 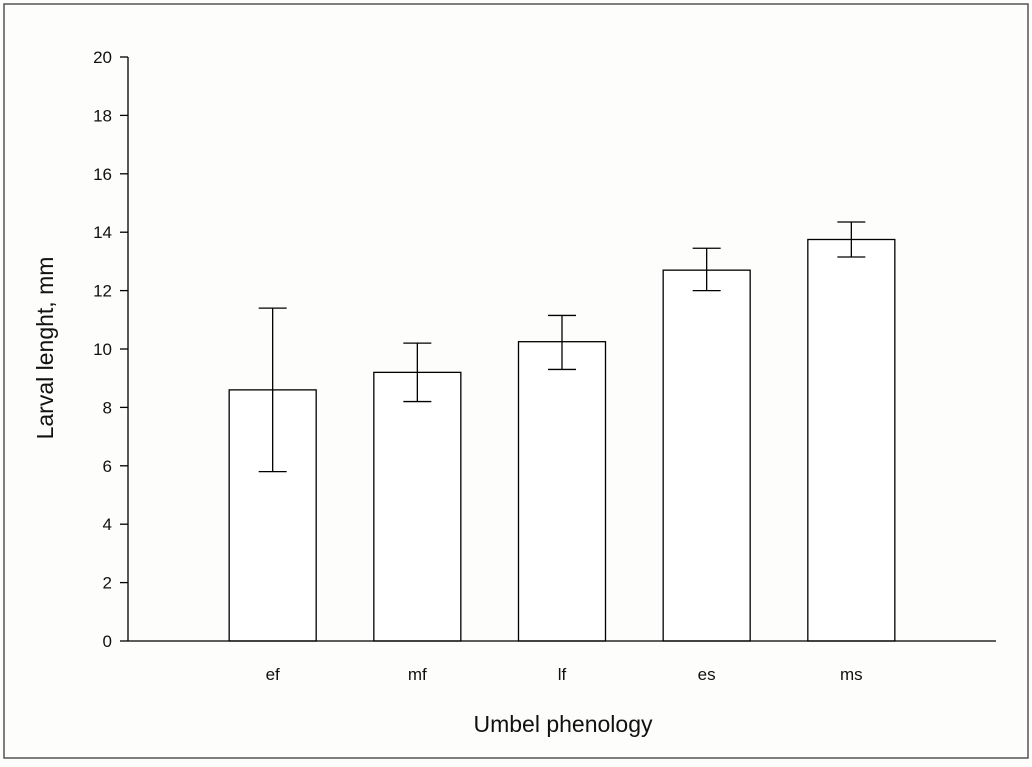 What do you see at coordinates (102, 57) in the screenshot?
I see `y-tick-label-20: 20` at bounding box center [102, 57].